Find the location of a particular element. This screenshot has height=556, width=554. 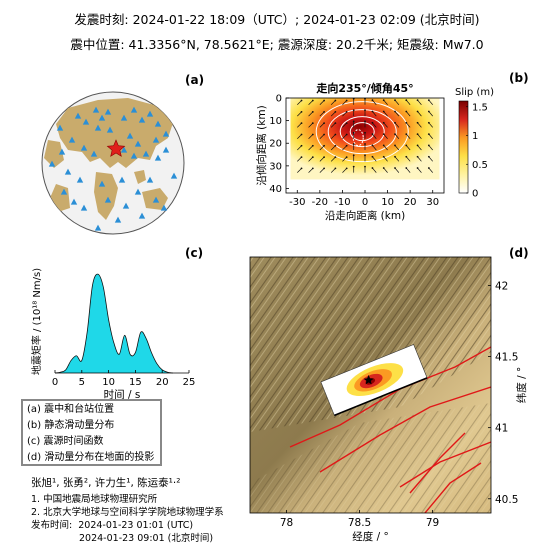

y-tick-label: 41.5 is located at coordinates (506, 358).